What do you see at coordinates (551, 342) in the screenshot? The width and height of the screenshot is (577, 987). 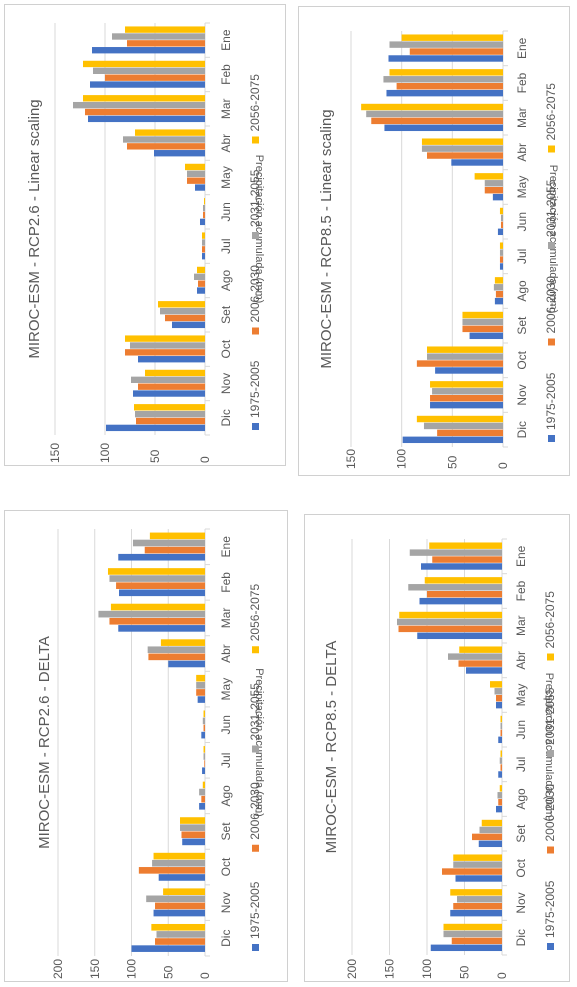 I see `legend-swatch-2006-2030` at bounding box center [551, 342].